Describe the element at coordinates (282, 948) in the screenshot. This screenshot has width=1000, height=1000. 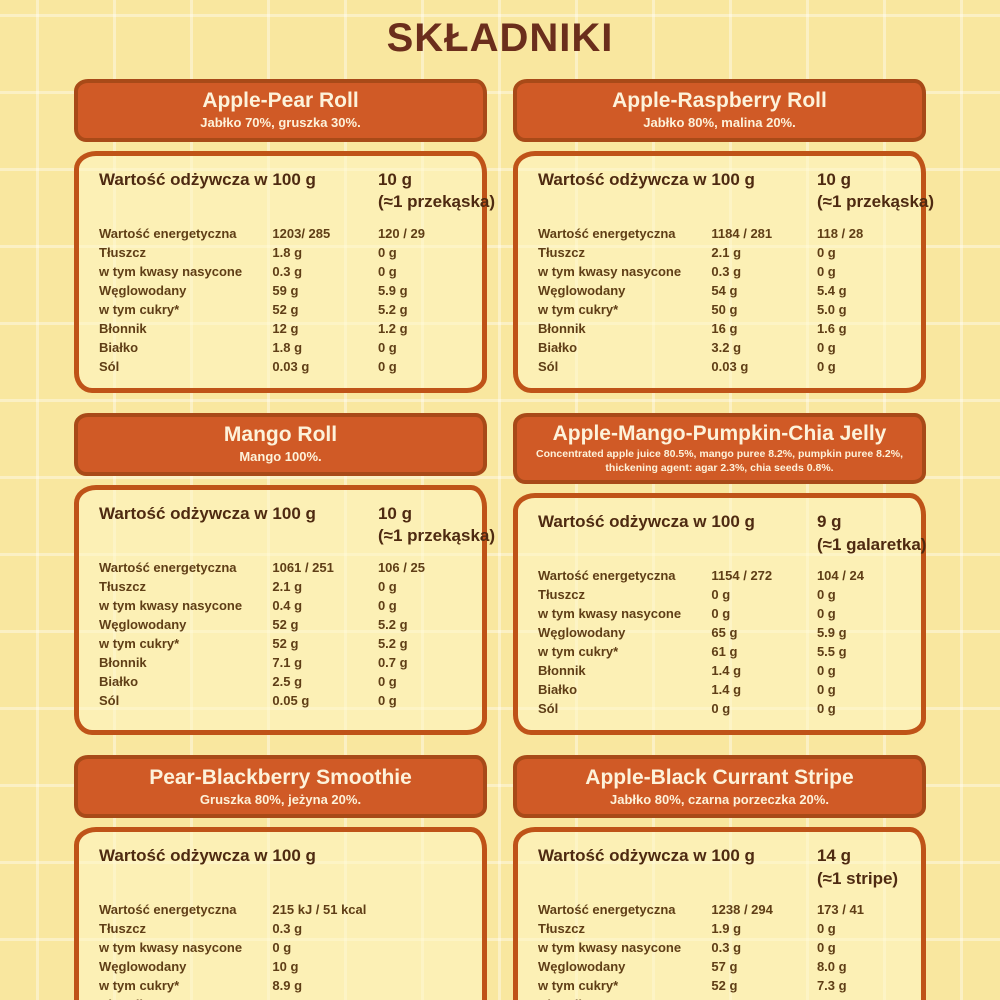
I see `row-per-100g-value: 0 g` at that location.